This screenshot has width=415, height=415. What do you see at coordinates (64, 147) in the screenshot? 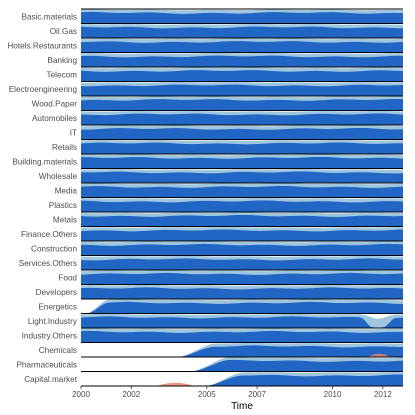
I see `row-label: Retails` at bounding box center [64, 147].